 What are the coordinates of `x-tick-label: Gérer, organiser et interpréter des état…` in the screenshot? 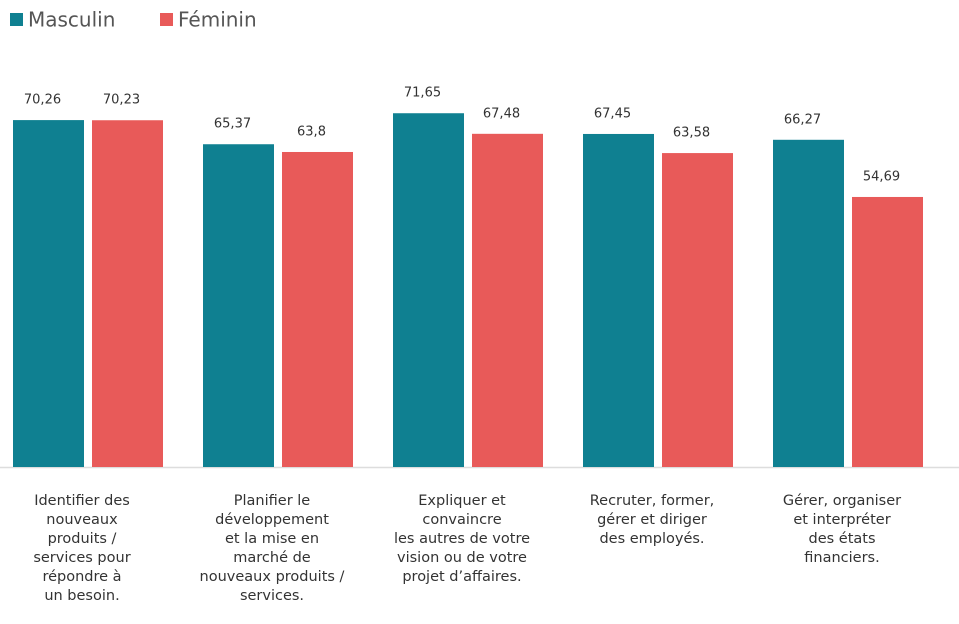 It's located at (842, 529).